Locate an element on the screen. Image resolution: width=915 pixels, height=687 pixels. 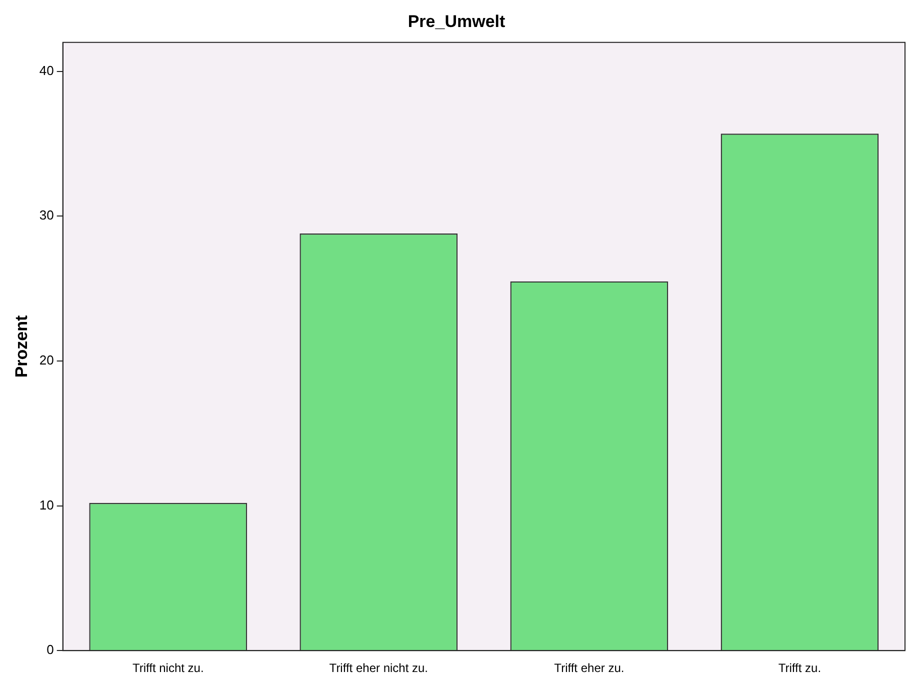
y-axis-title: Prozent is located at coordinates (21, 346).